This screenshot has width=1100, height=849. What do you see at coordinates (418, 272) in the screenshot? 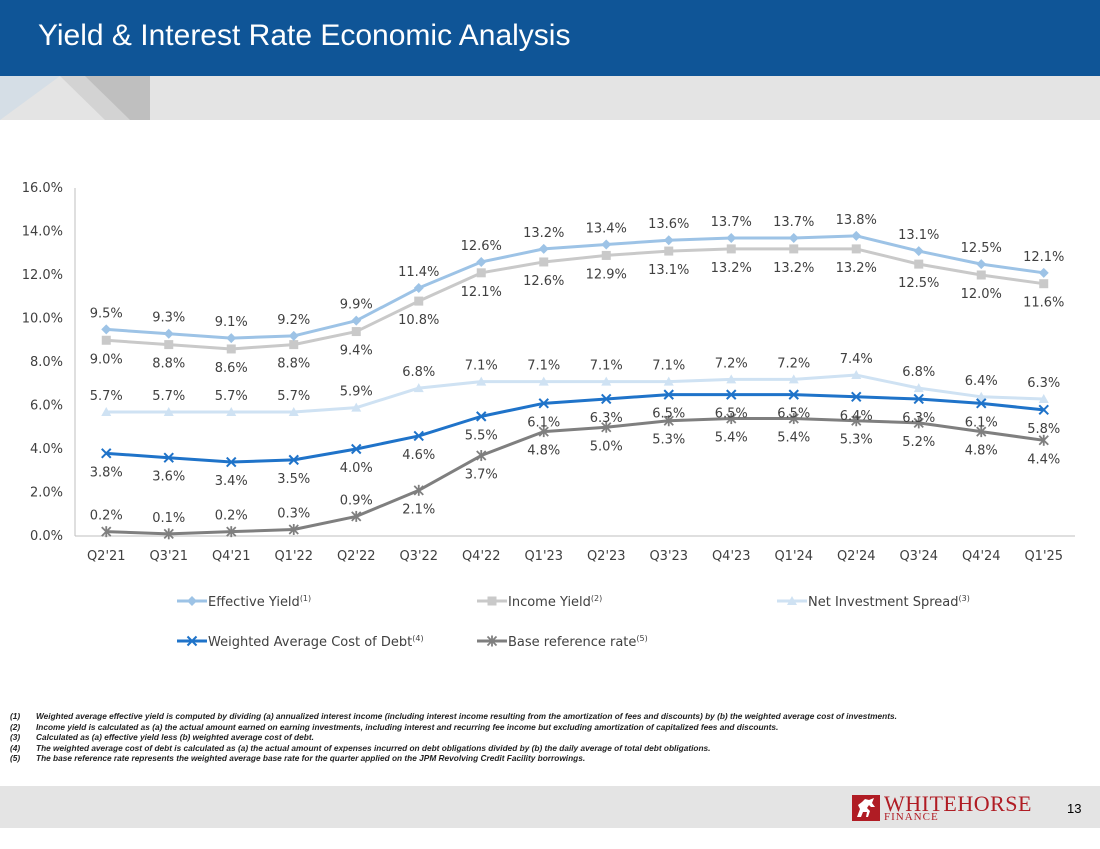
I see `data-label: 11.4%` at bounding box center [418, 272].